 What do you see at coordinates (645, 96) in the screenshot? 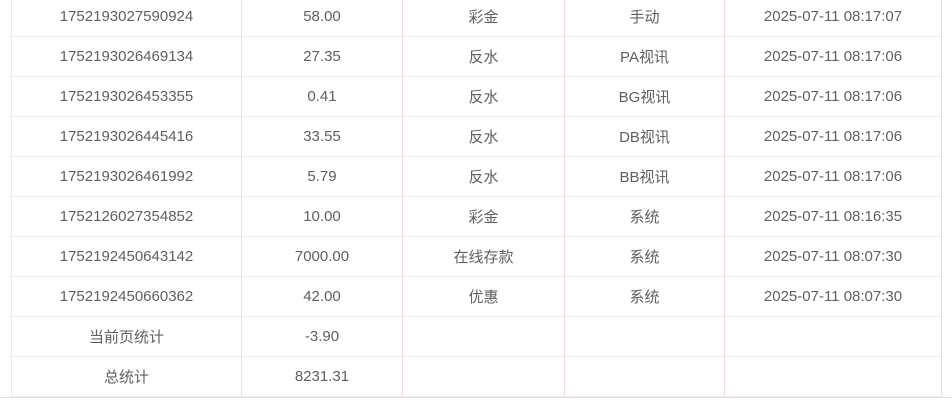
I see `cell-source: BG视讯` at bounding box center [645, 96].